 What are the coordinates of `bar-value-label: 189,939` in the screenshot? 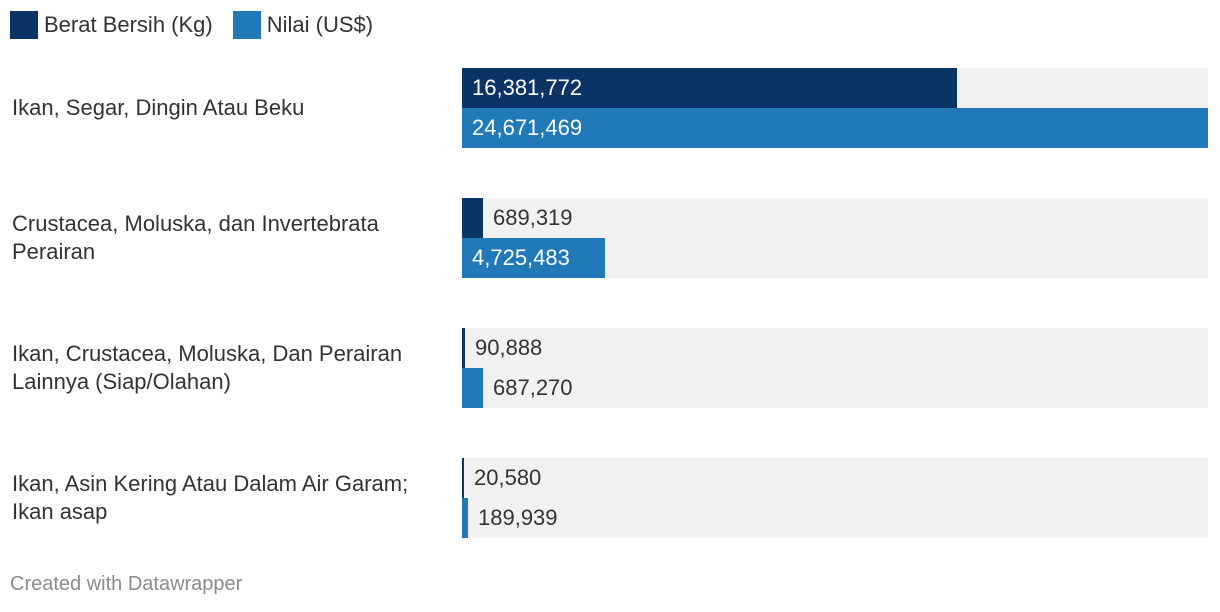 It's located at (518, 517).